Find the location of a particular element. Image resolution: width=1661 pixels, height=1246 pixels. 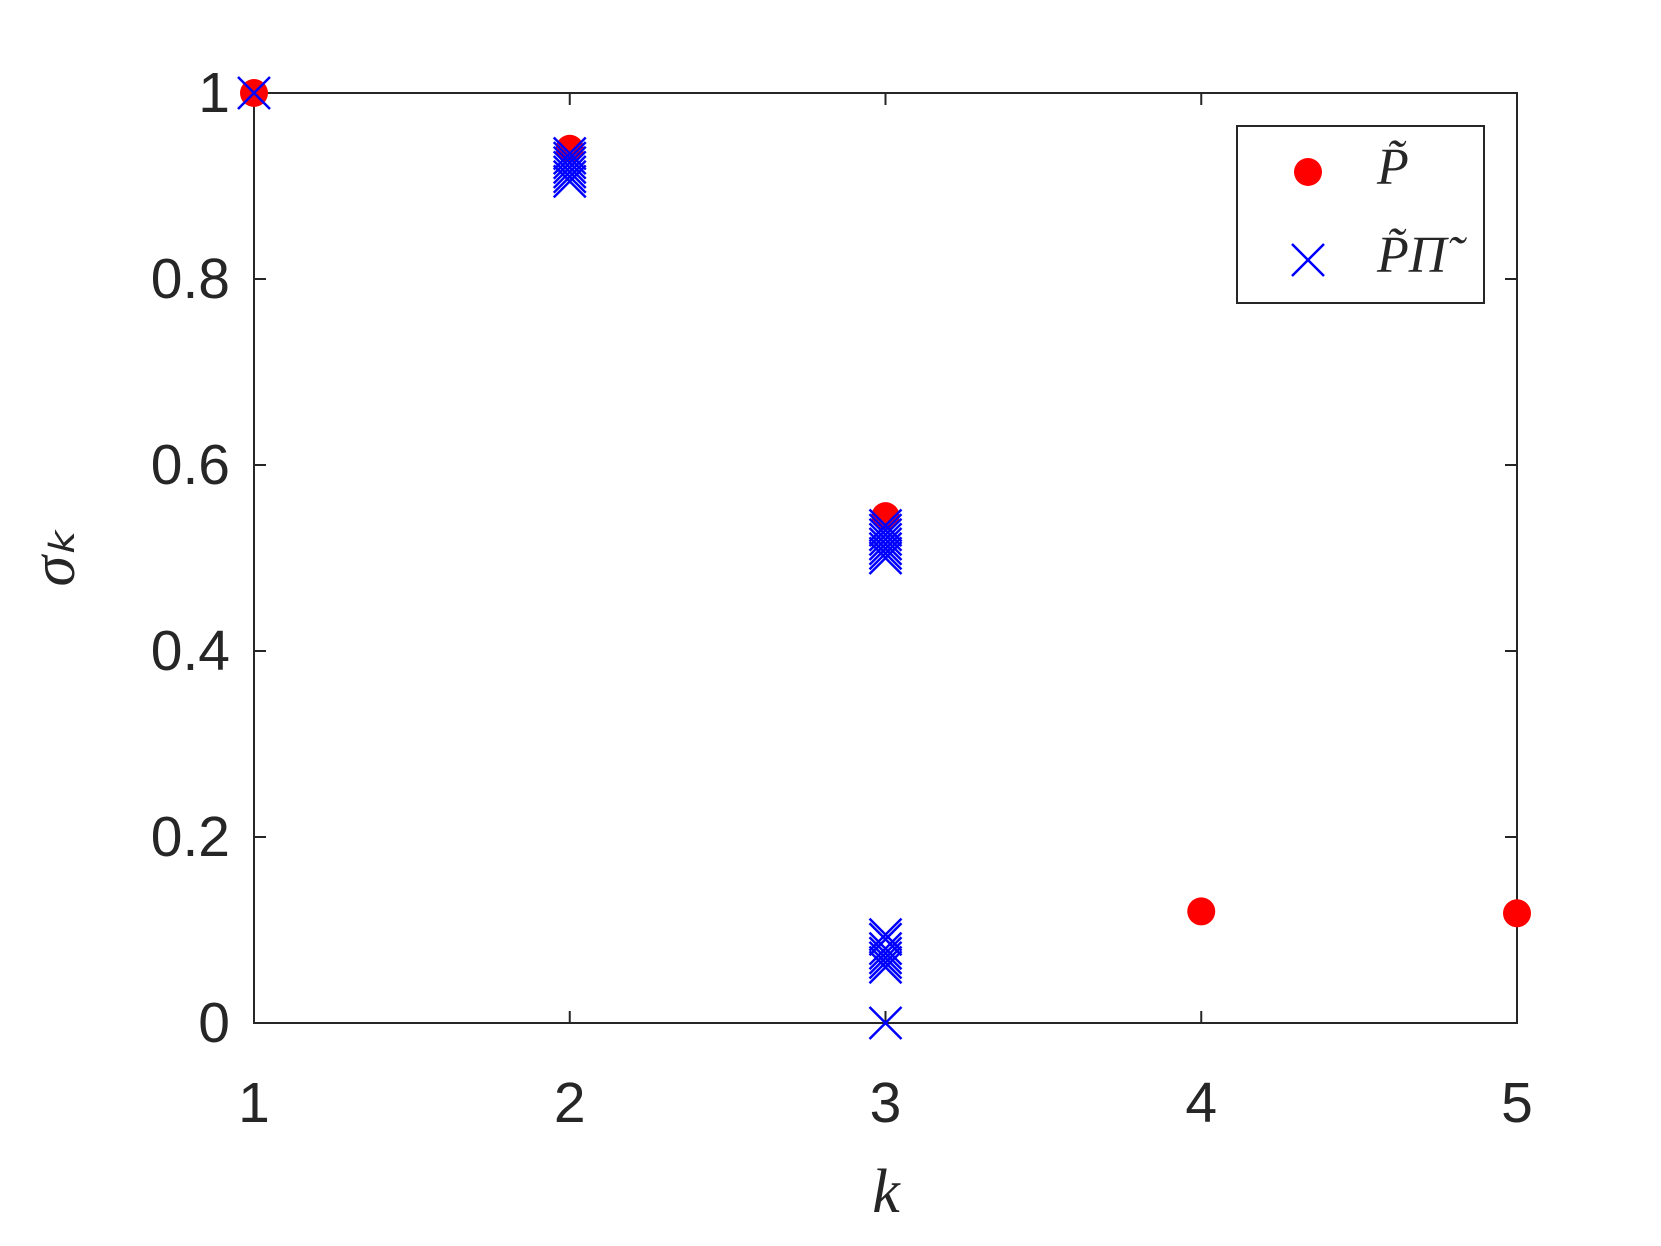

x-tick-label: 5 is located at coordinates (1517, 1103).